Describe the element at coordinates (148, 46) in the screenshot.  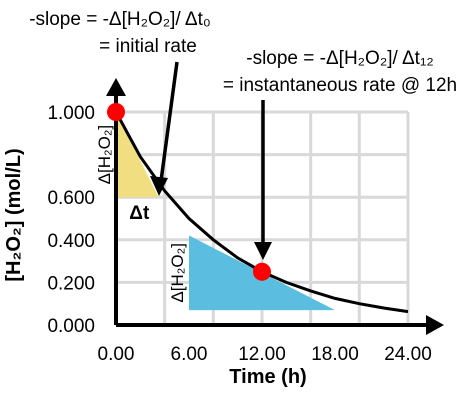
I see `annotation-1-line2: = initial rate` at that location.